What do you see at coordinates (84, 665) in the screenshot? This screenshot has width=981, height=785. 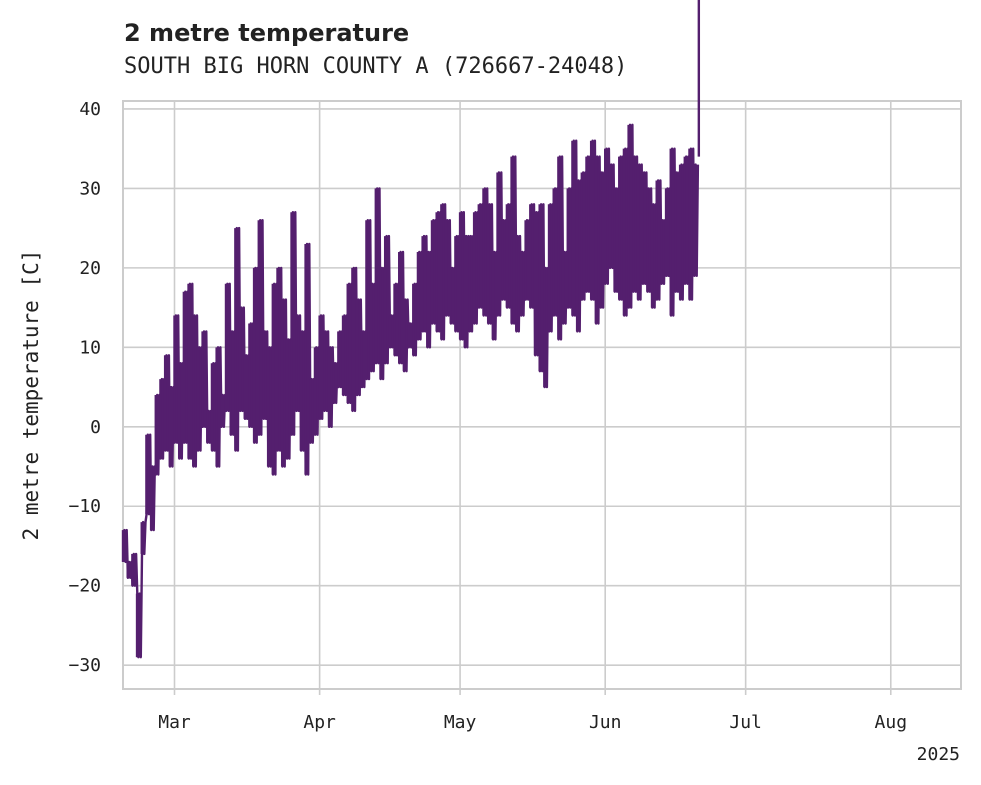 I see `y-tick-label: −30` at bounding box center [84, 665].